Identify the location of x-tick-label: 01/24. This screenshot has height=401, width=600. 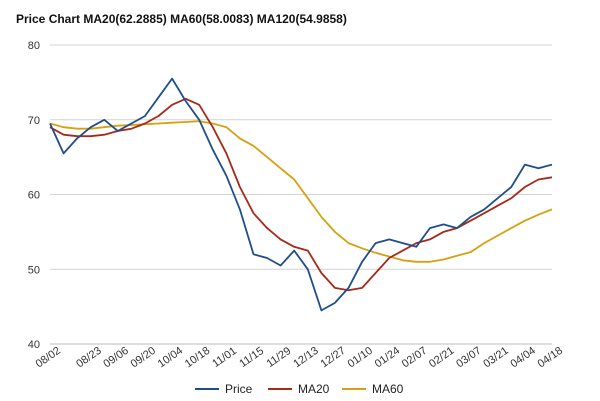
(387, 358).